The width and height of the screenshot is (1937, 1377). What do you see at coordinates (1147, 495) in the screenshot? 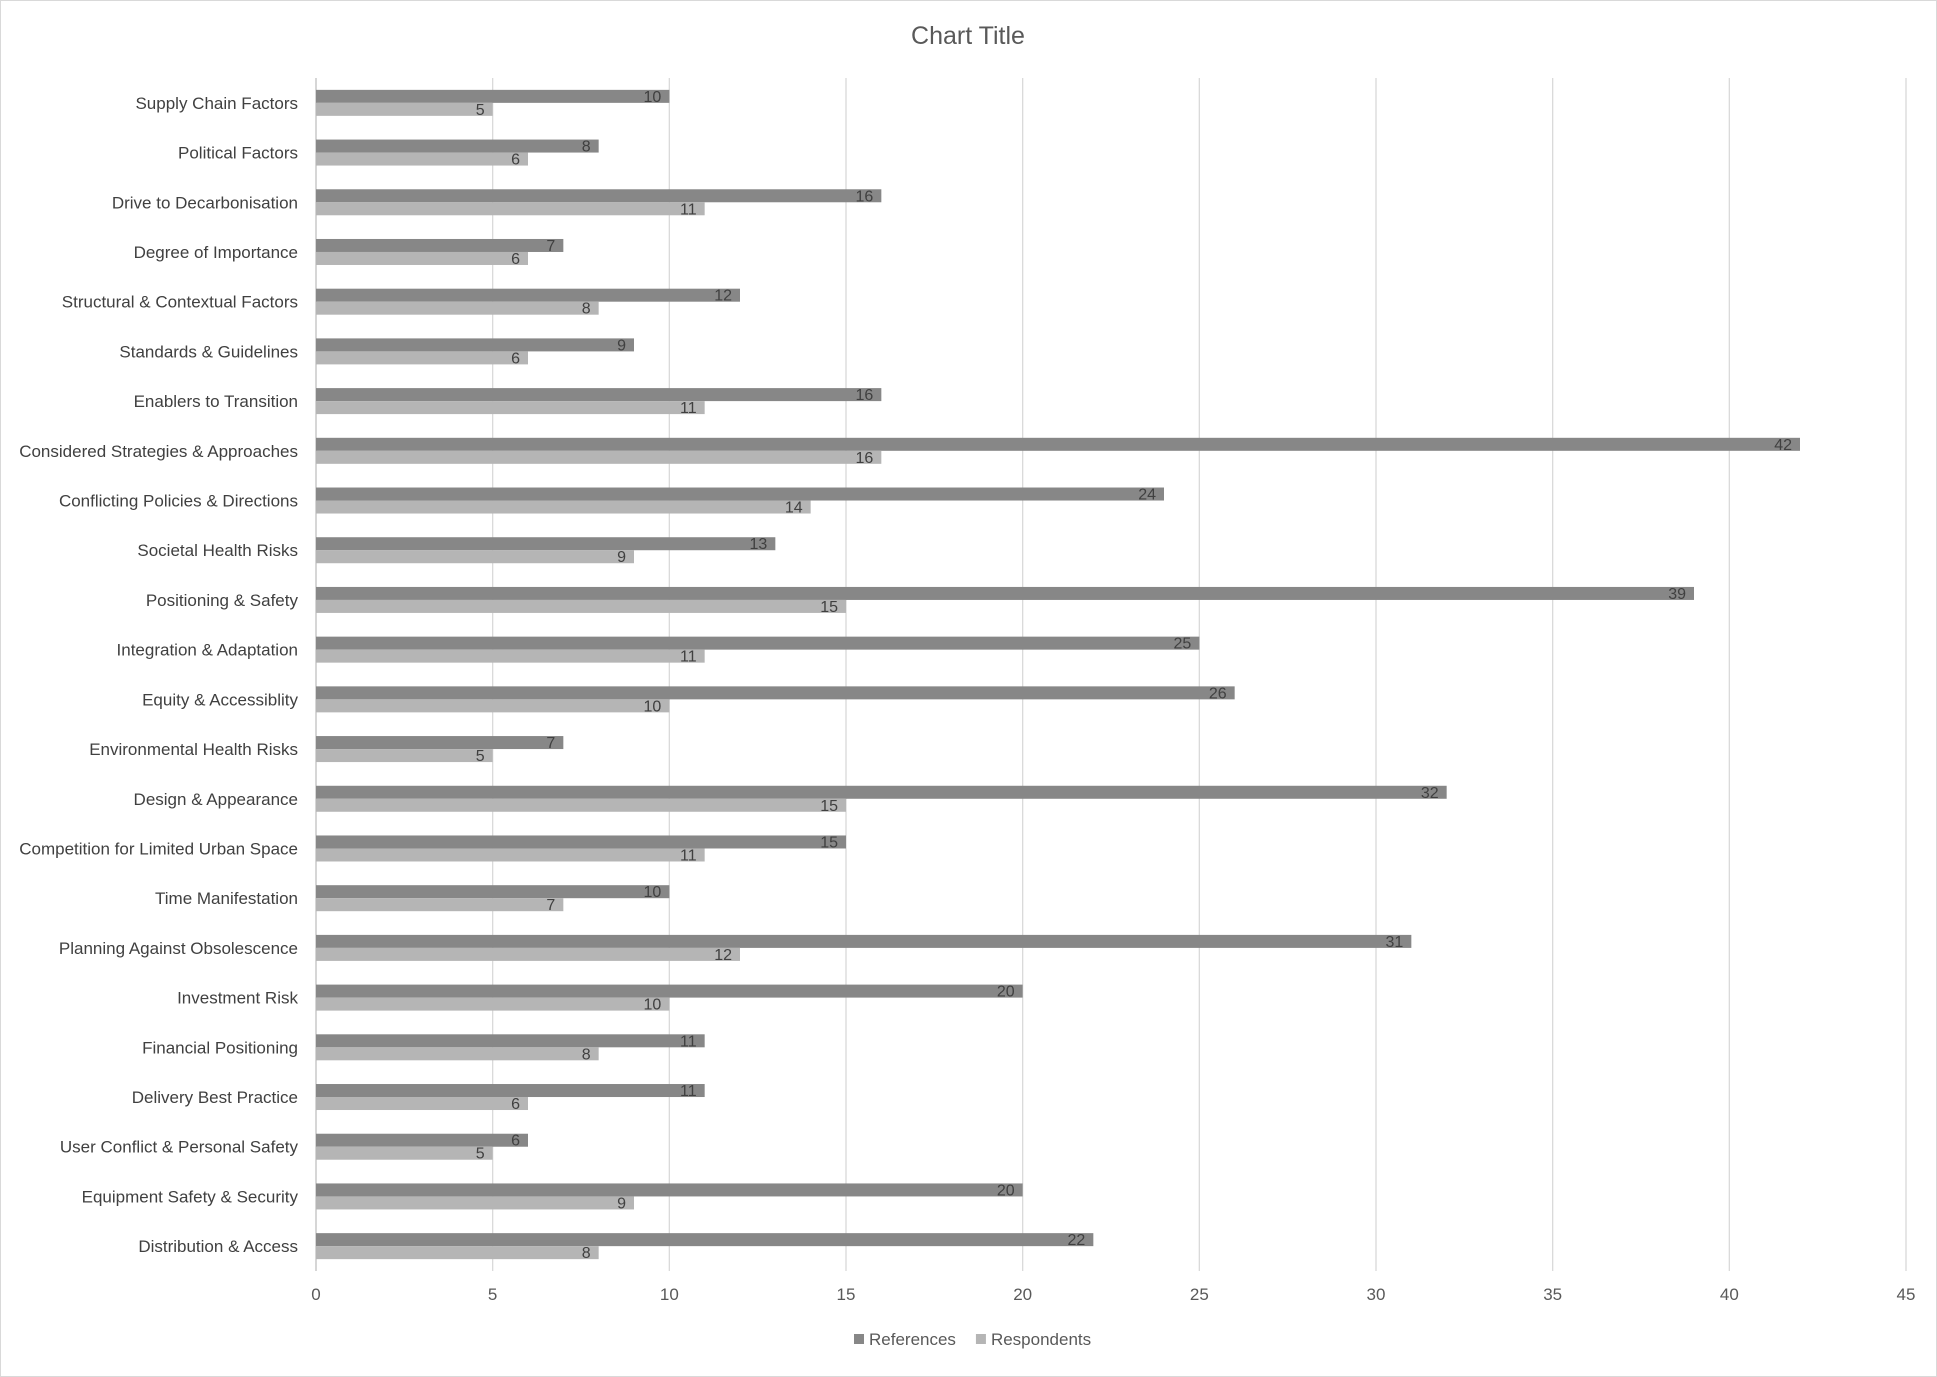
I see `data-label: 24` at bounding box center [1147, 495].